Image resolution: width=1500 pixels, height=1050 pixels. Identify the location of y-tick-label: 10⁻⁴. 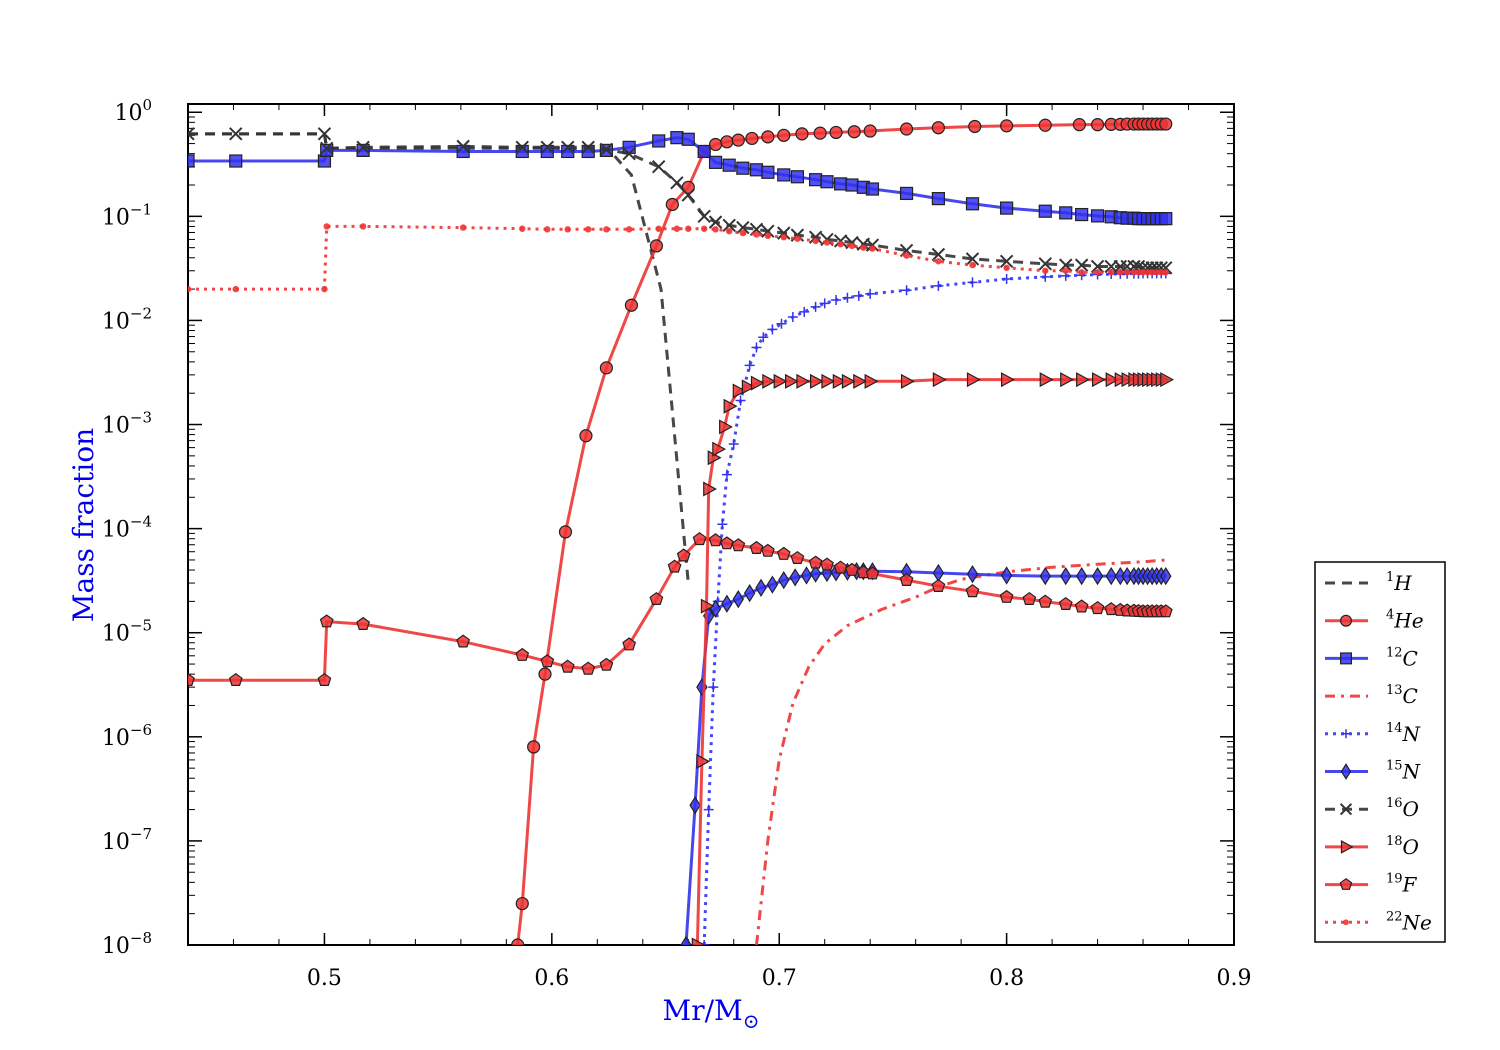
(127, 528).